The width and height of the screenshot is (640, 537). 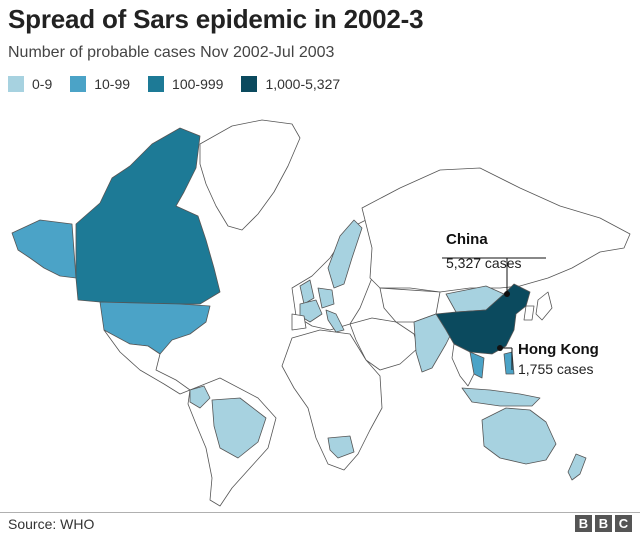 What do you see at coordinates (345, 254) in the screenshot?
I see `scandinavia` at bounding box center [345, 254].